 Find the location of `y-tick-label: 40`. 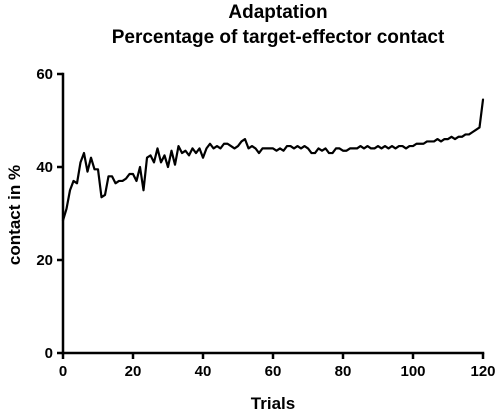

y-tick-label: 40 is located at coordinates (44, 167).